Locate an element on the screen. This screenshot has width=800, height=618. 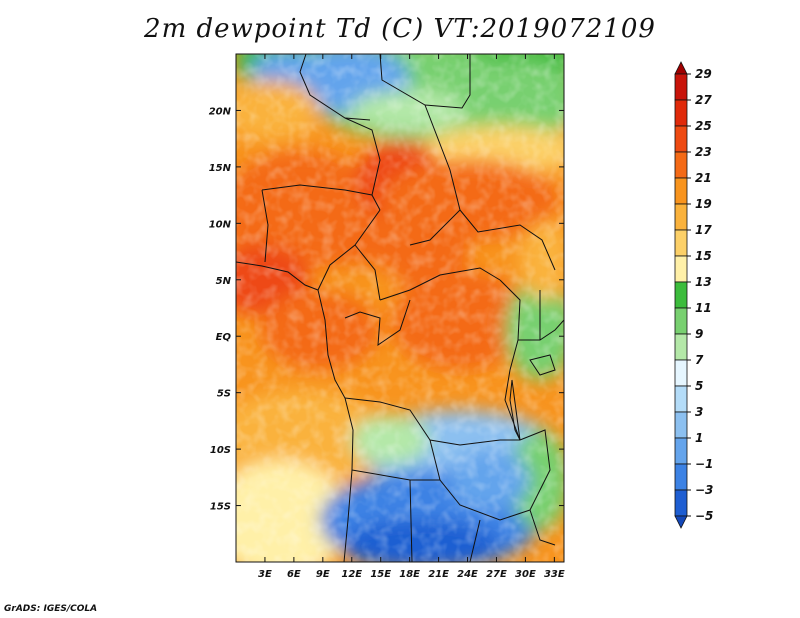
colorbar-label: 17 is located at coordinates (703, 230).